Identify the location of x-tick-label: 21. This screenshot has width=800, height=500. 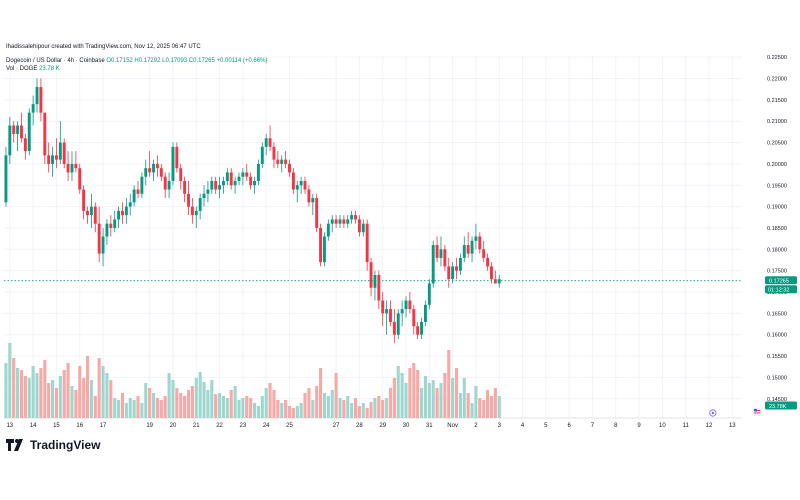
(196, 426).